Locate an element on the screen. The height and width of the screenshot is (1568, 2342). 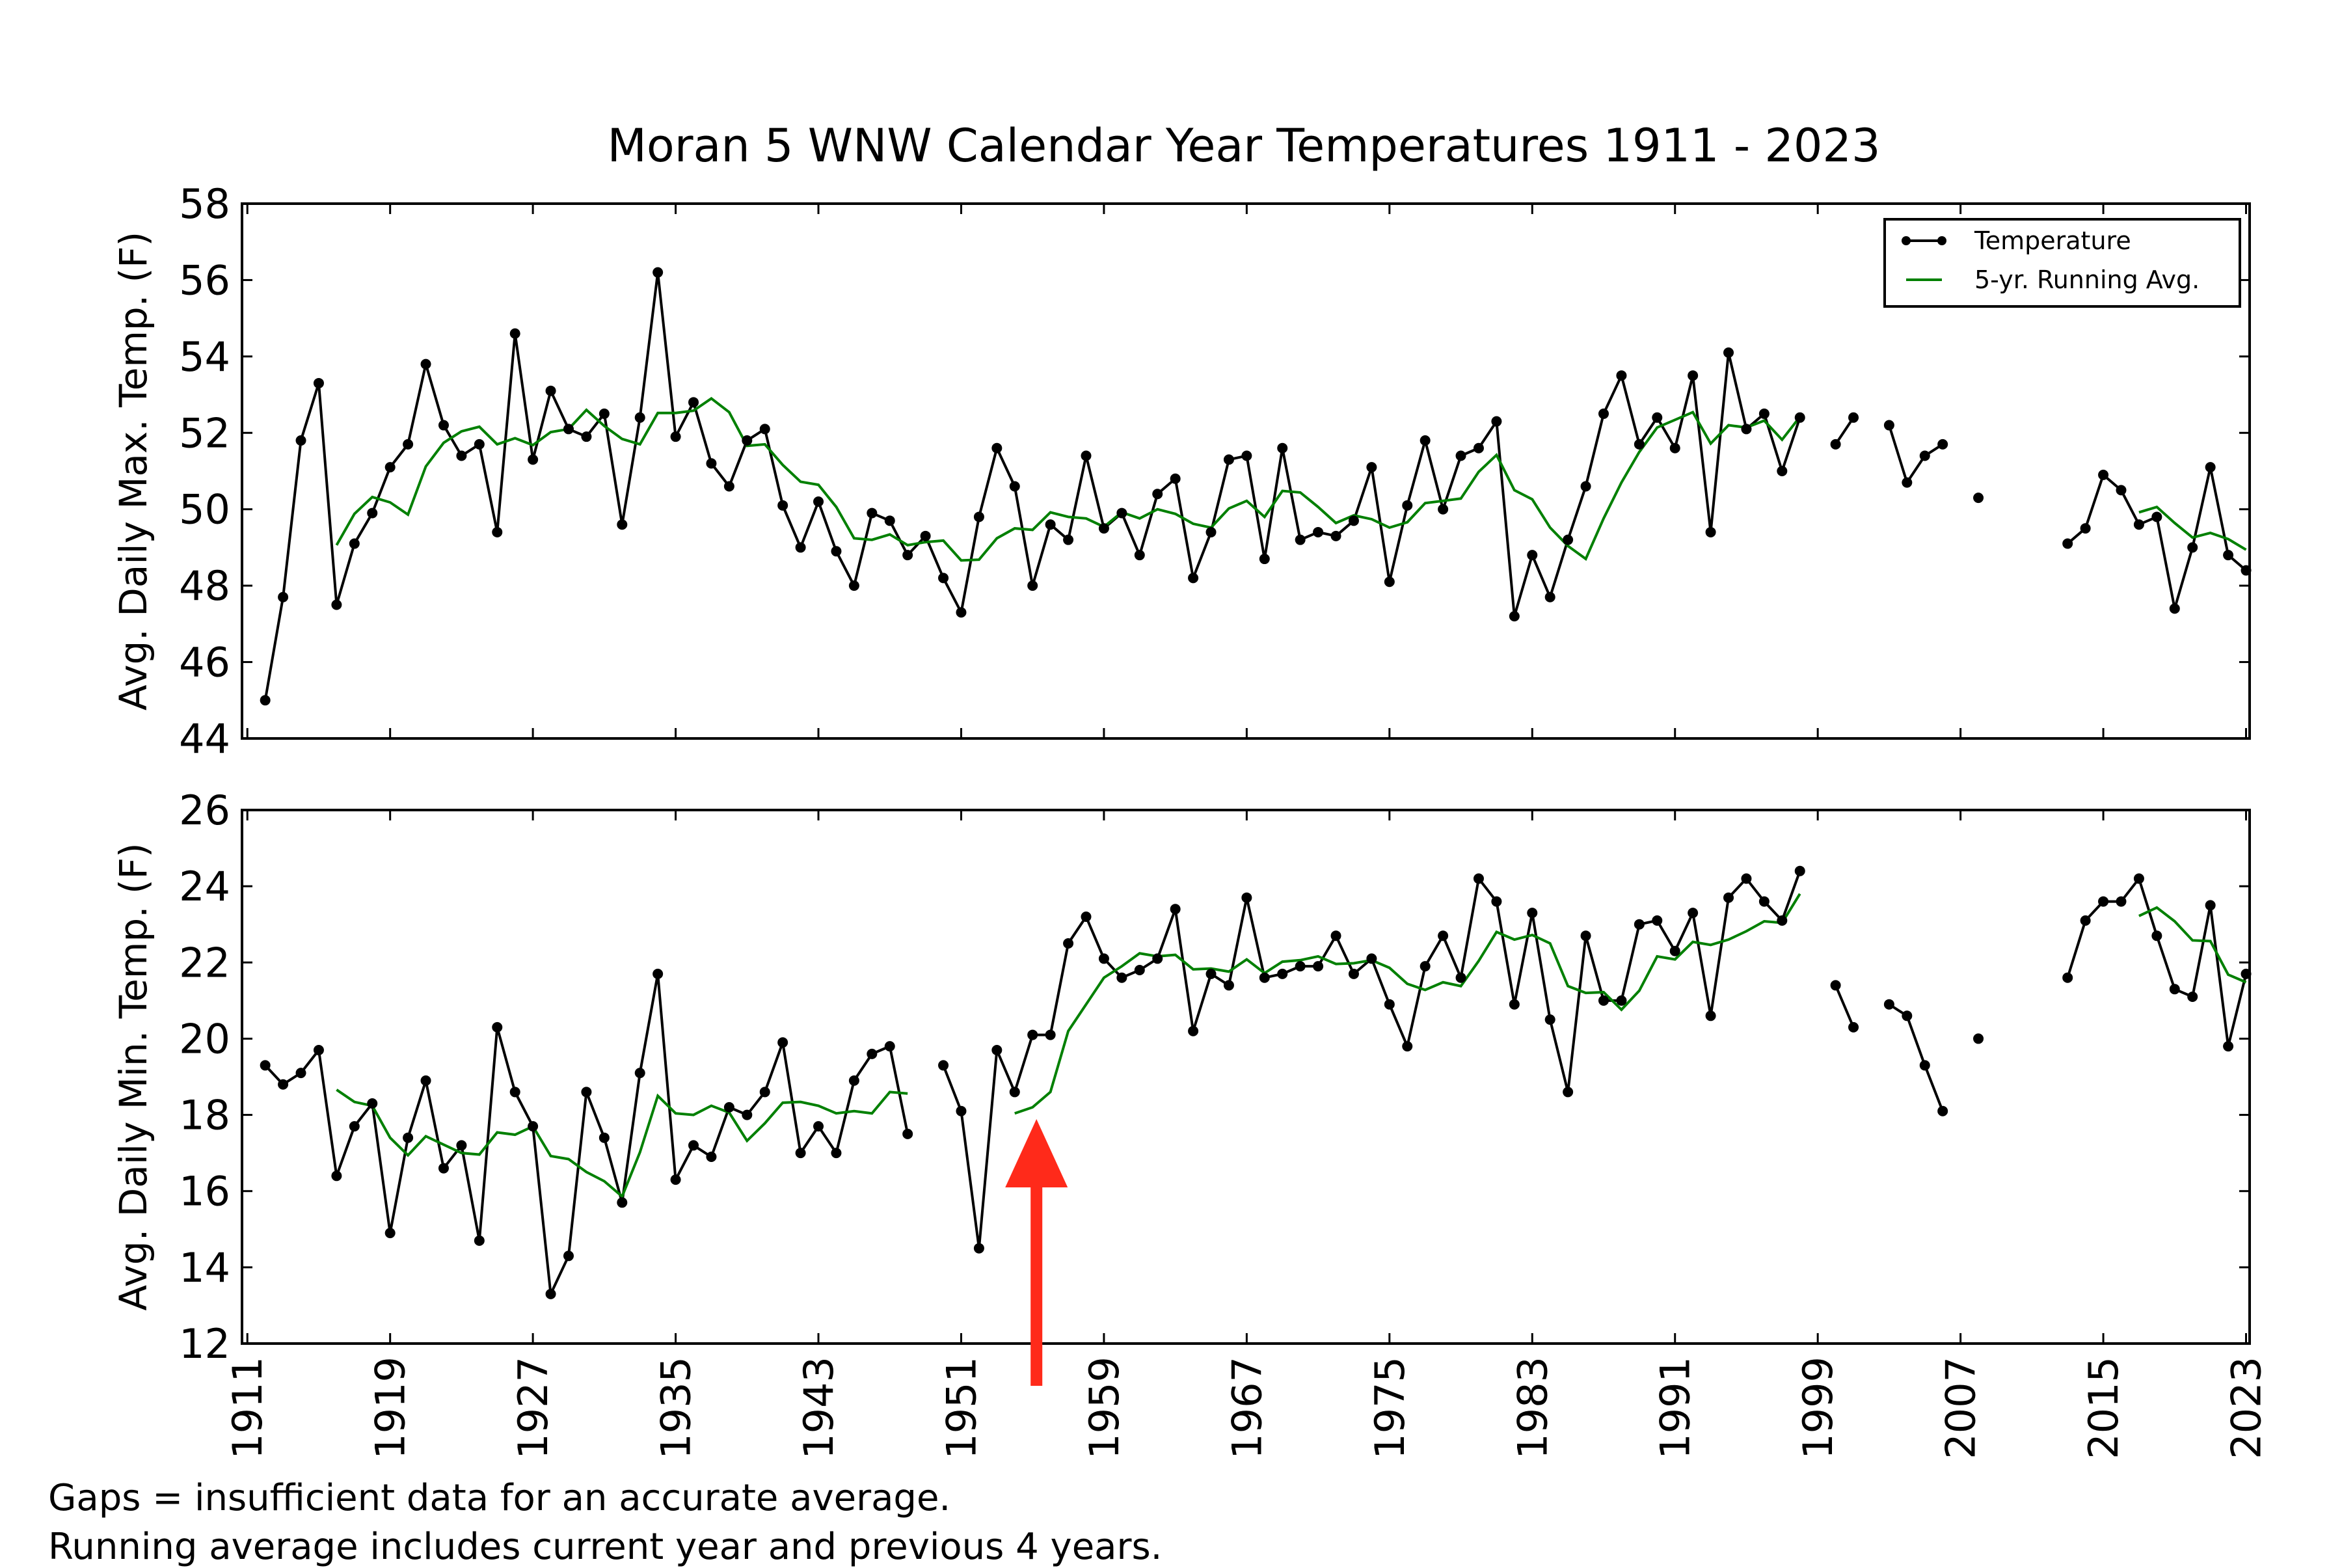
x-tick-label: 1911 is located at coordinates (247, 1408).